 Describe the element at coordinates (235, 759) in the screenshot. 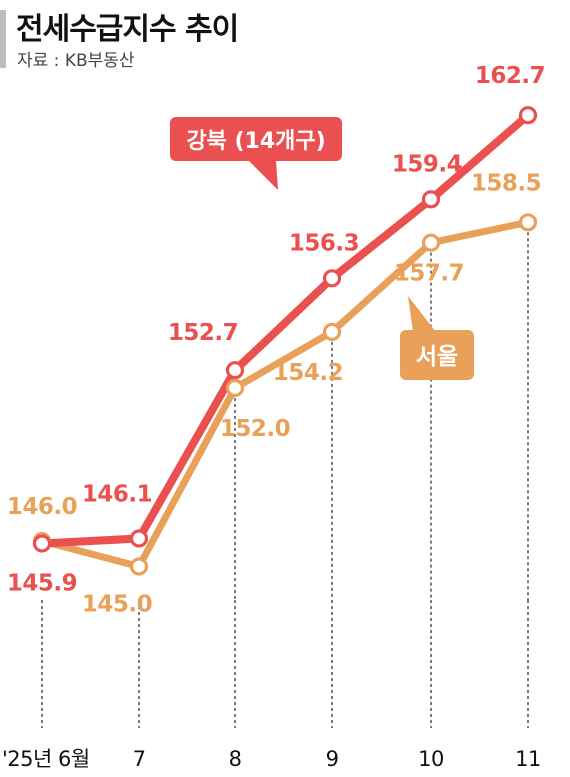

I see `x-tick-label-2: 8` at that location.